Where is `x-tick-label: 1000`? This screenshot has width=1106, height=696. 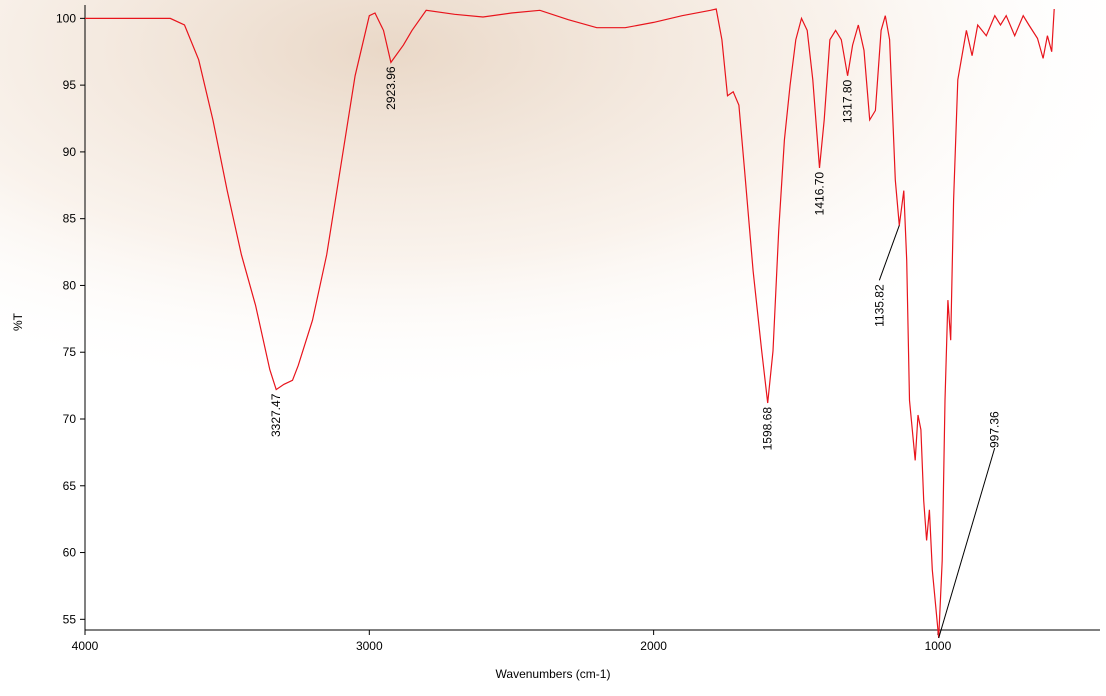 x-tick-label: 1000 is located at coordinates (938, 646).